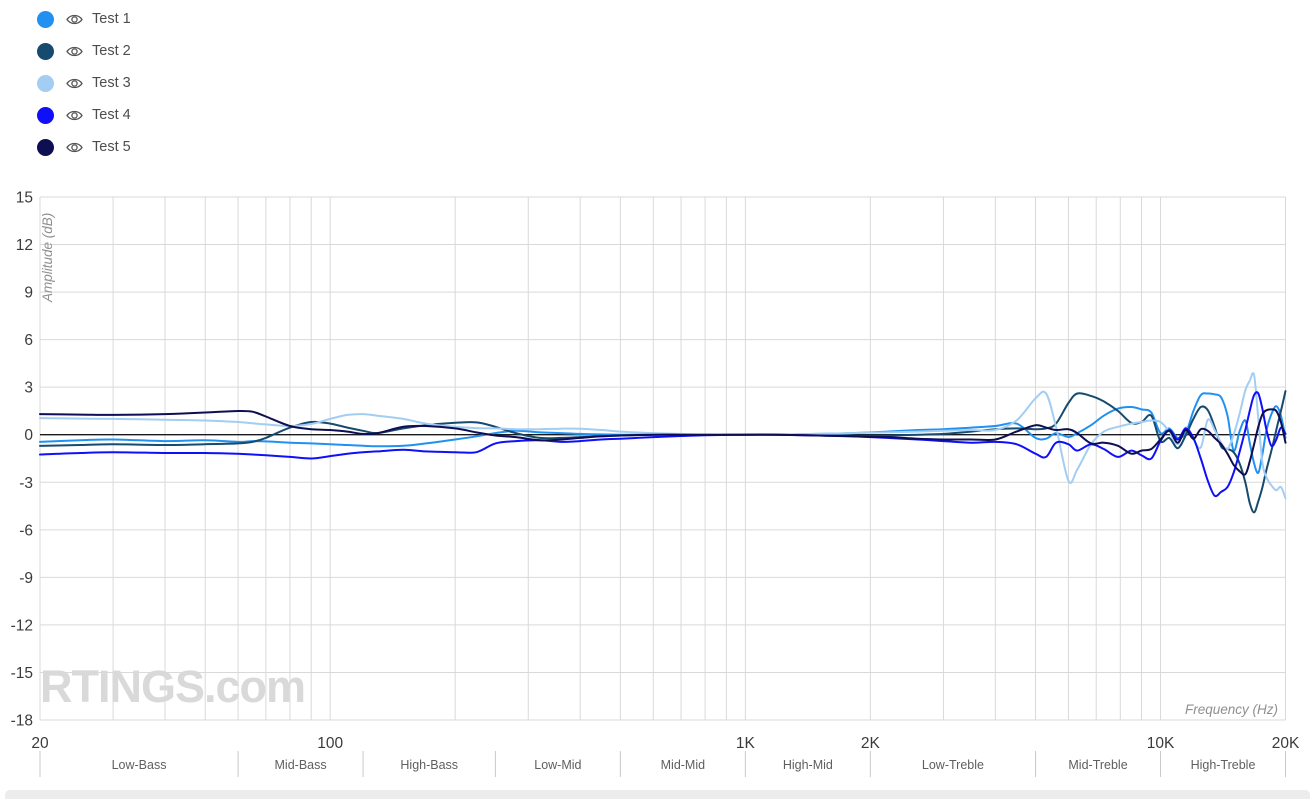  What do you see at coordinates (24, 245) in the screenshot?
I see `y-tick-label: 12` at bounding box center [24, 245].